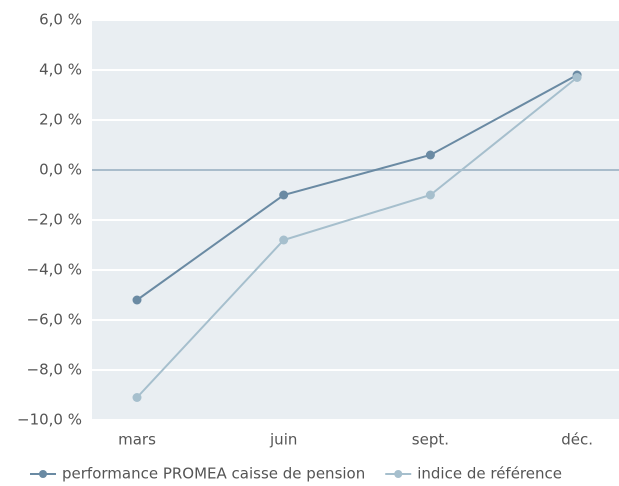 This screenshot has width=619, height=486. What do you see at coordinates (49, 420) in the screenshot?
I see `y-tick-label: −10,0 %` at bounding box center [49, 420].